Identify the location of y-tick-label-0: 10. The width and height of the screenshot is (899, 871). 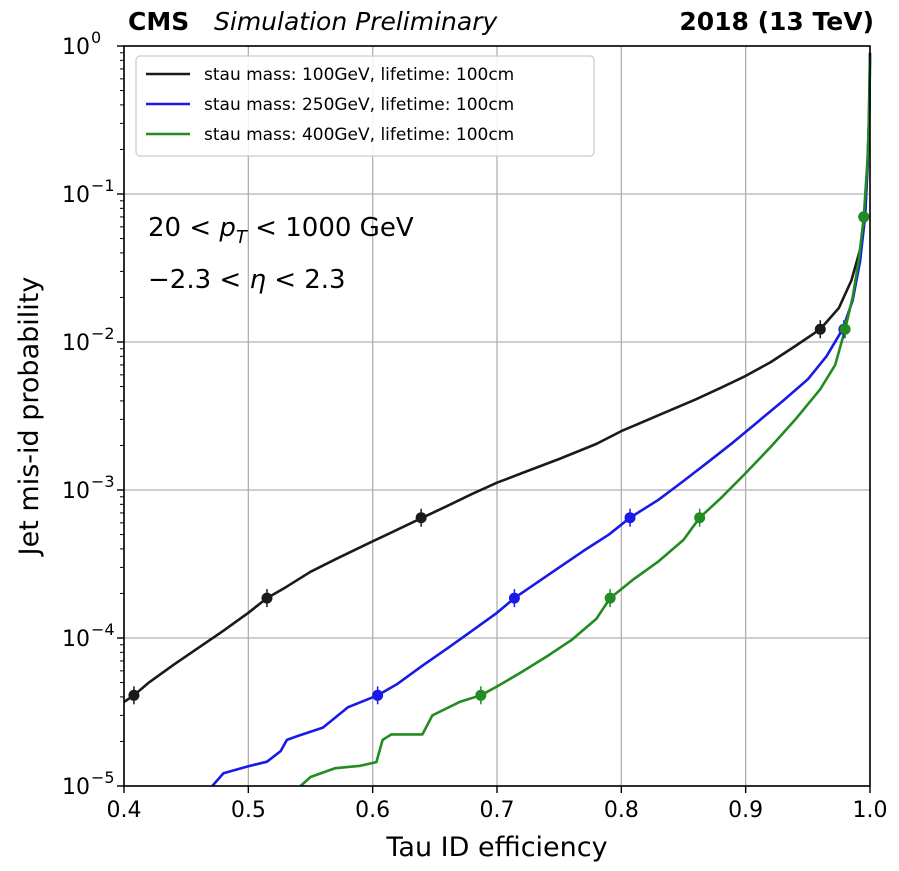
(76, 787).